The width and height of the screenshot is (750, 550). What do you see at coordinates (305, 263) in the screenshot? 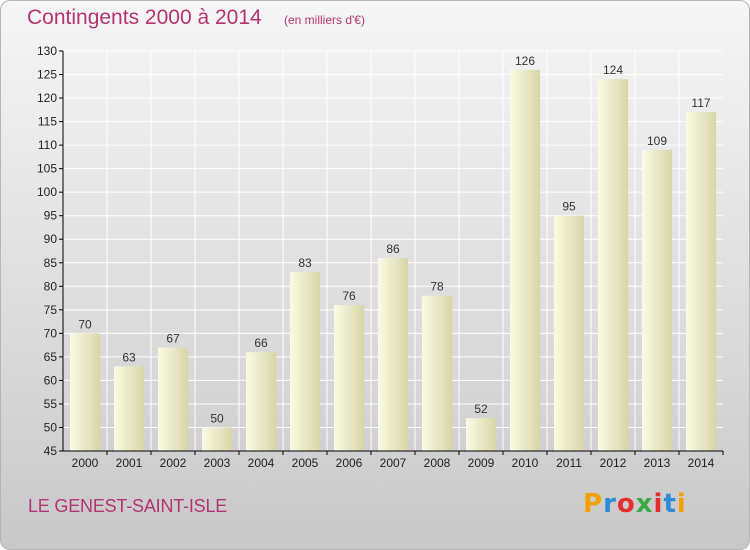
I see `data-label: 83` at bounding box center [305, 263].